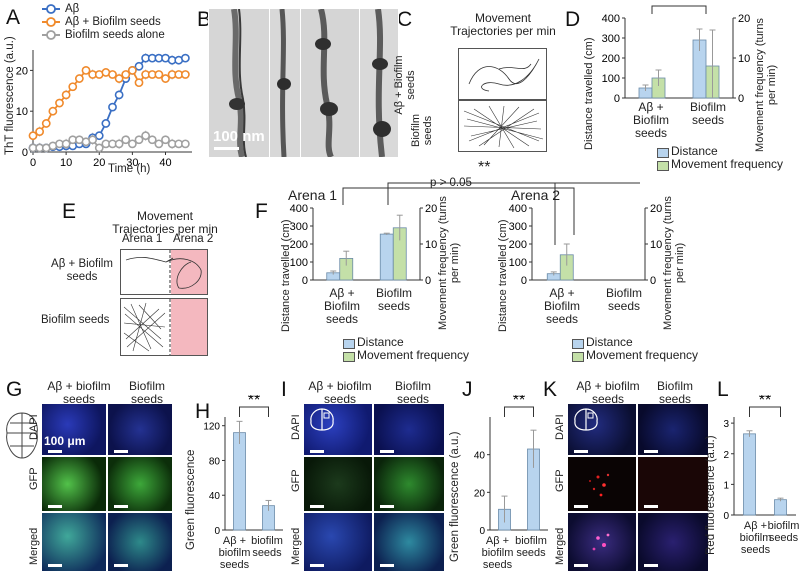  I want to click on ytick-label-a: 20, so click(22, 71).